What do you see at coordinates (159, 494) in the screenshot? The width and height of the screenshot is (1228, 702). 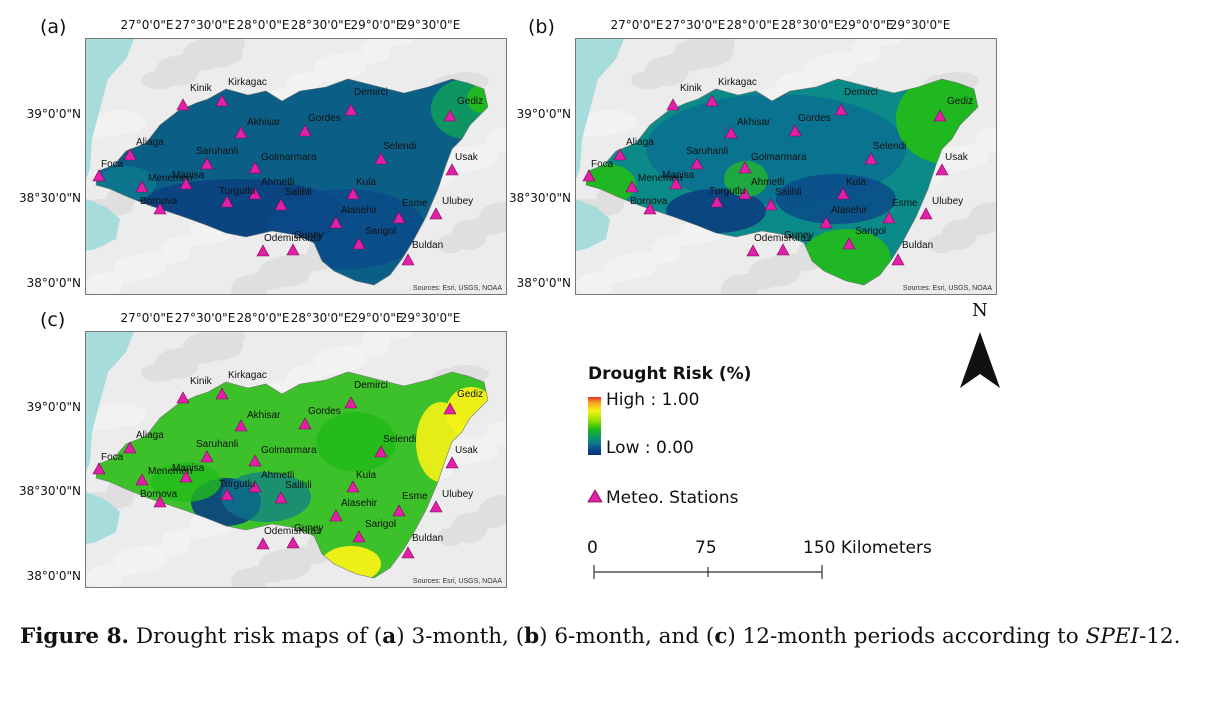 I see `station-label: Bornova` at bounding box center [159, 494].